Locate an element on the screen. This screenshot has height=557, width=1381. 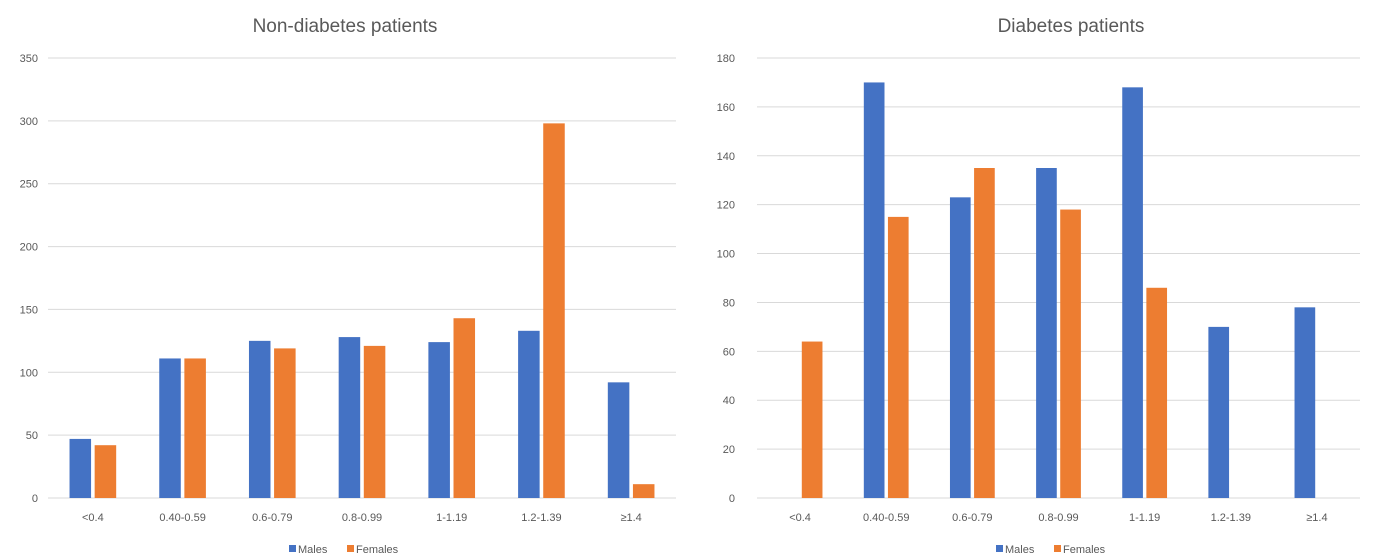
y-tick-label: 350 is located at coordinates (29, 59).